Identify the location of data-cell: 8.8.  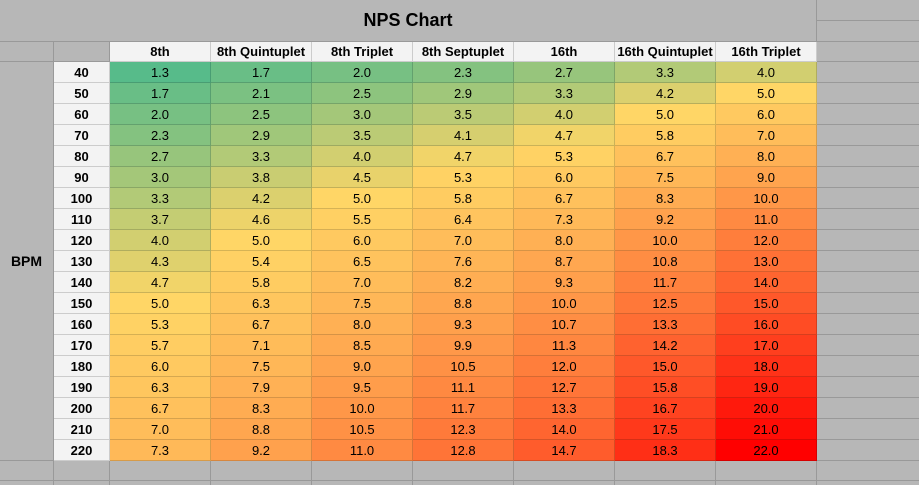
(463, 303).